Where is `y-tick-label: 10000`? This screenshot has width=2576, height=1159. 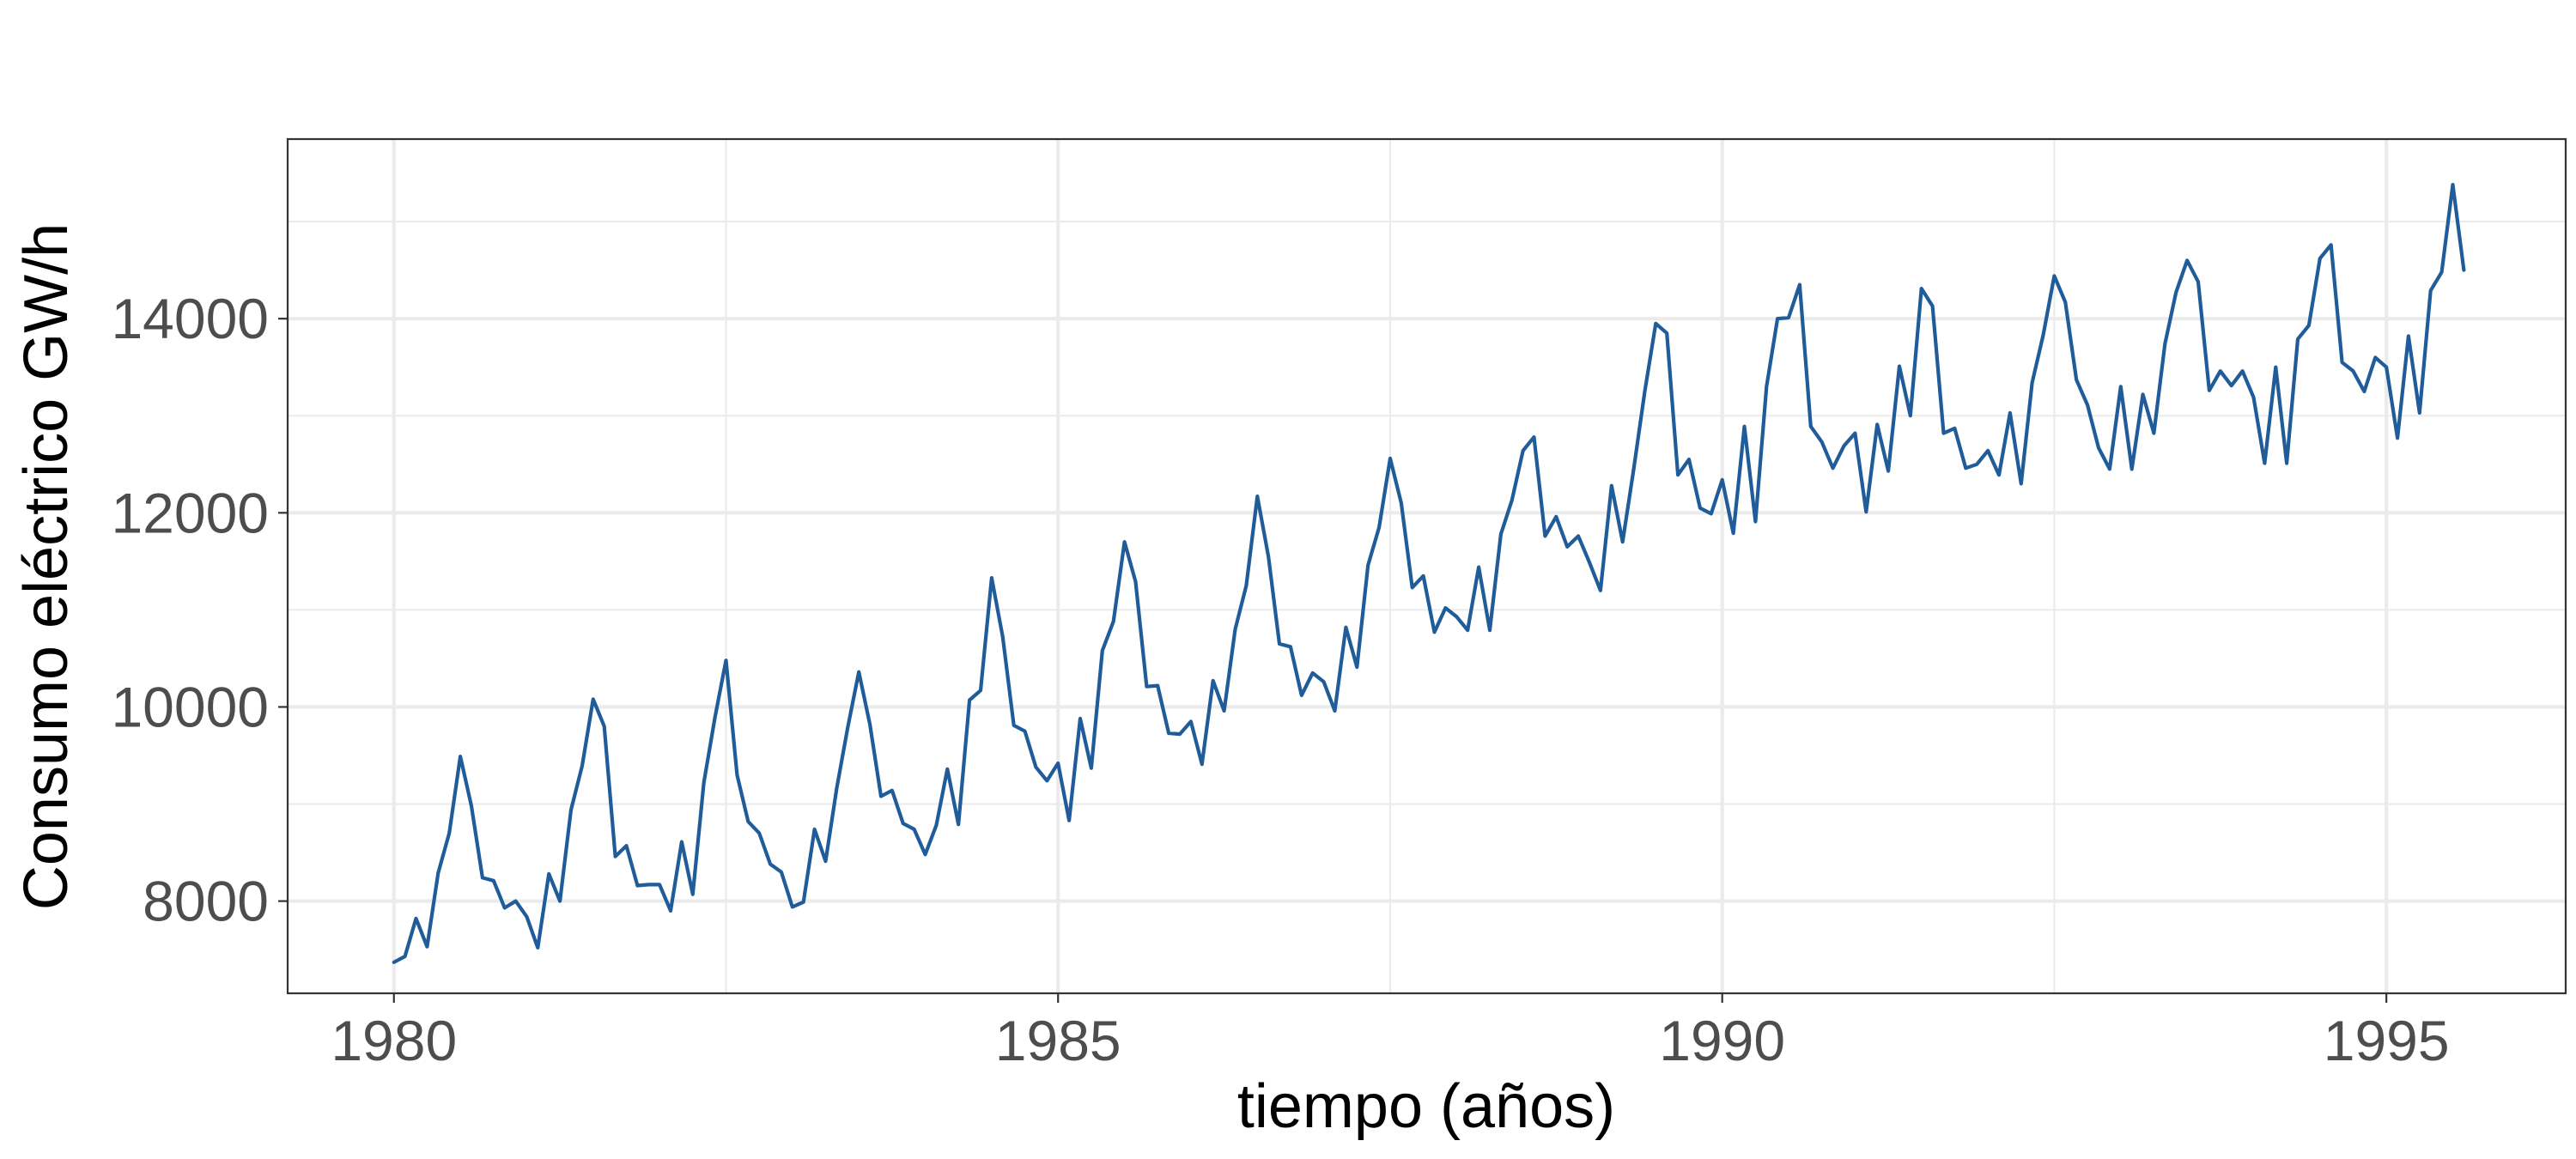 y-tick-label: 10000 is located at coordinates (190, 707).